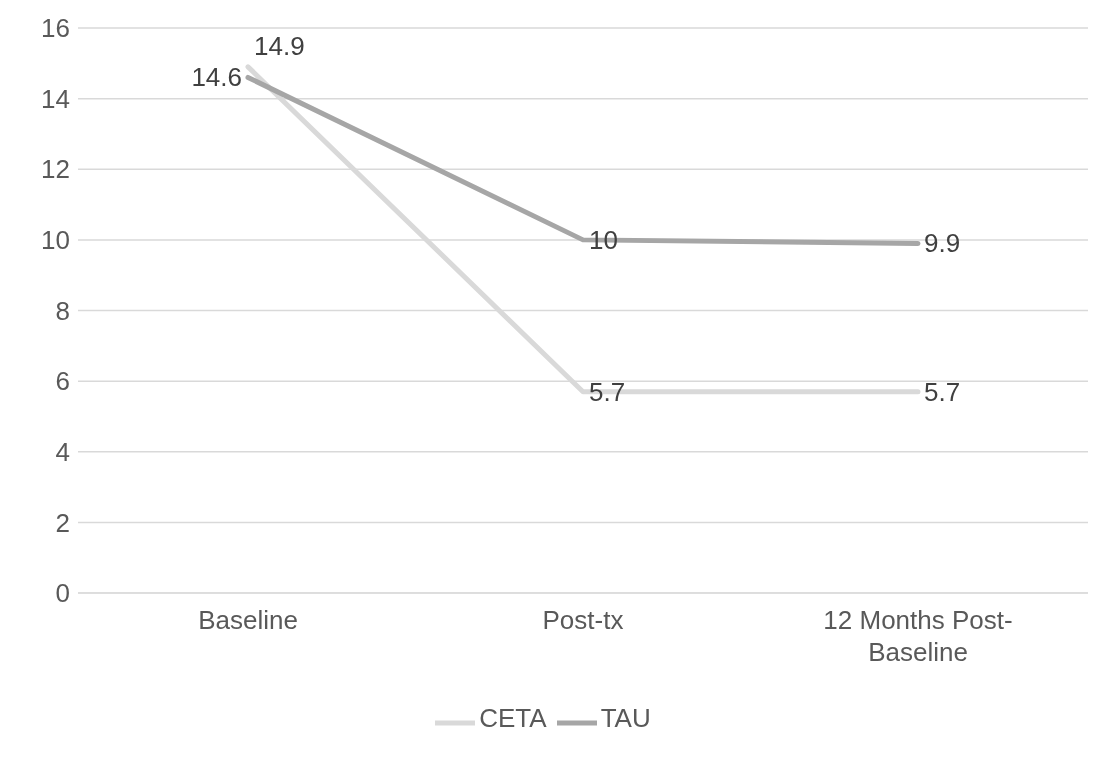 This screenshot has height=760, width=1097. I want to click on x-tick-label: Post-tx, so click(583, 620).